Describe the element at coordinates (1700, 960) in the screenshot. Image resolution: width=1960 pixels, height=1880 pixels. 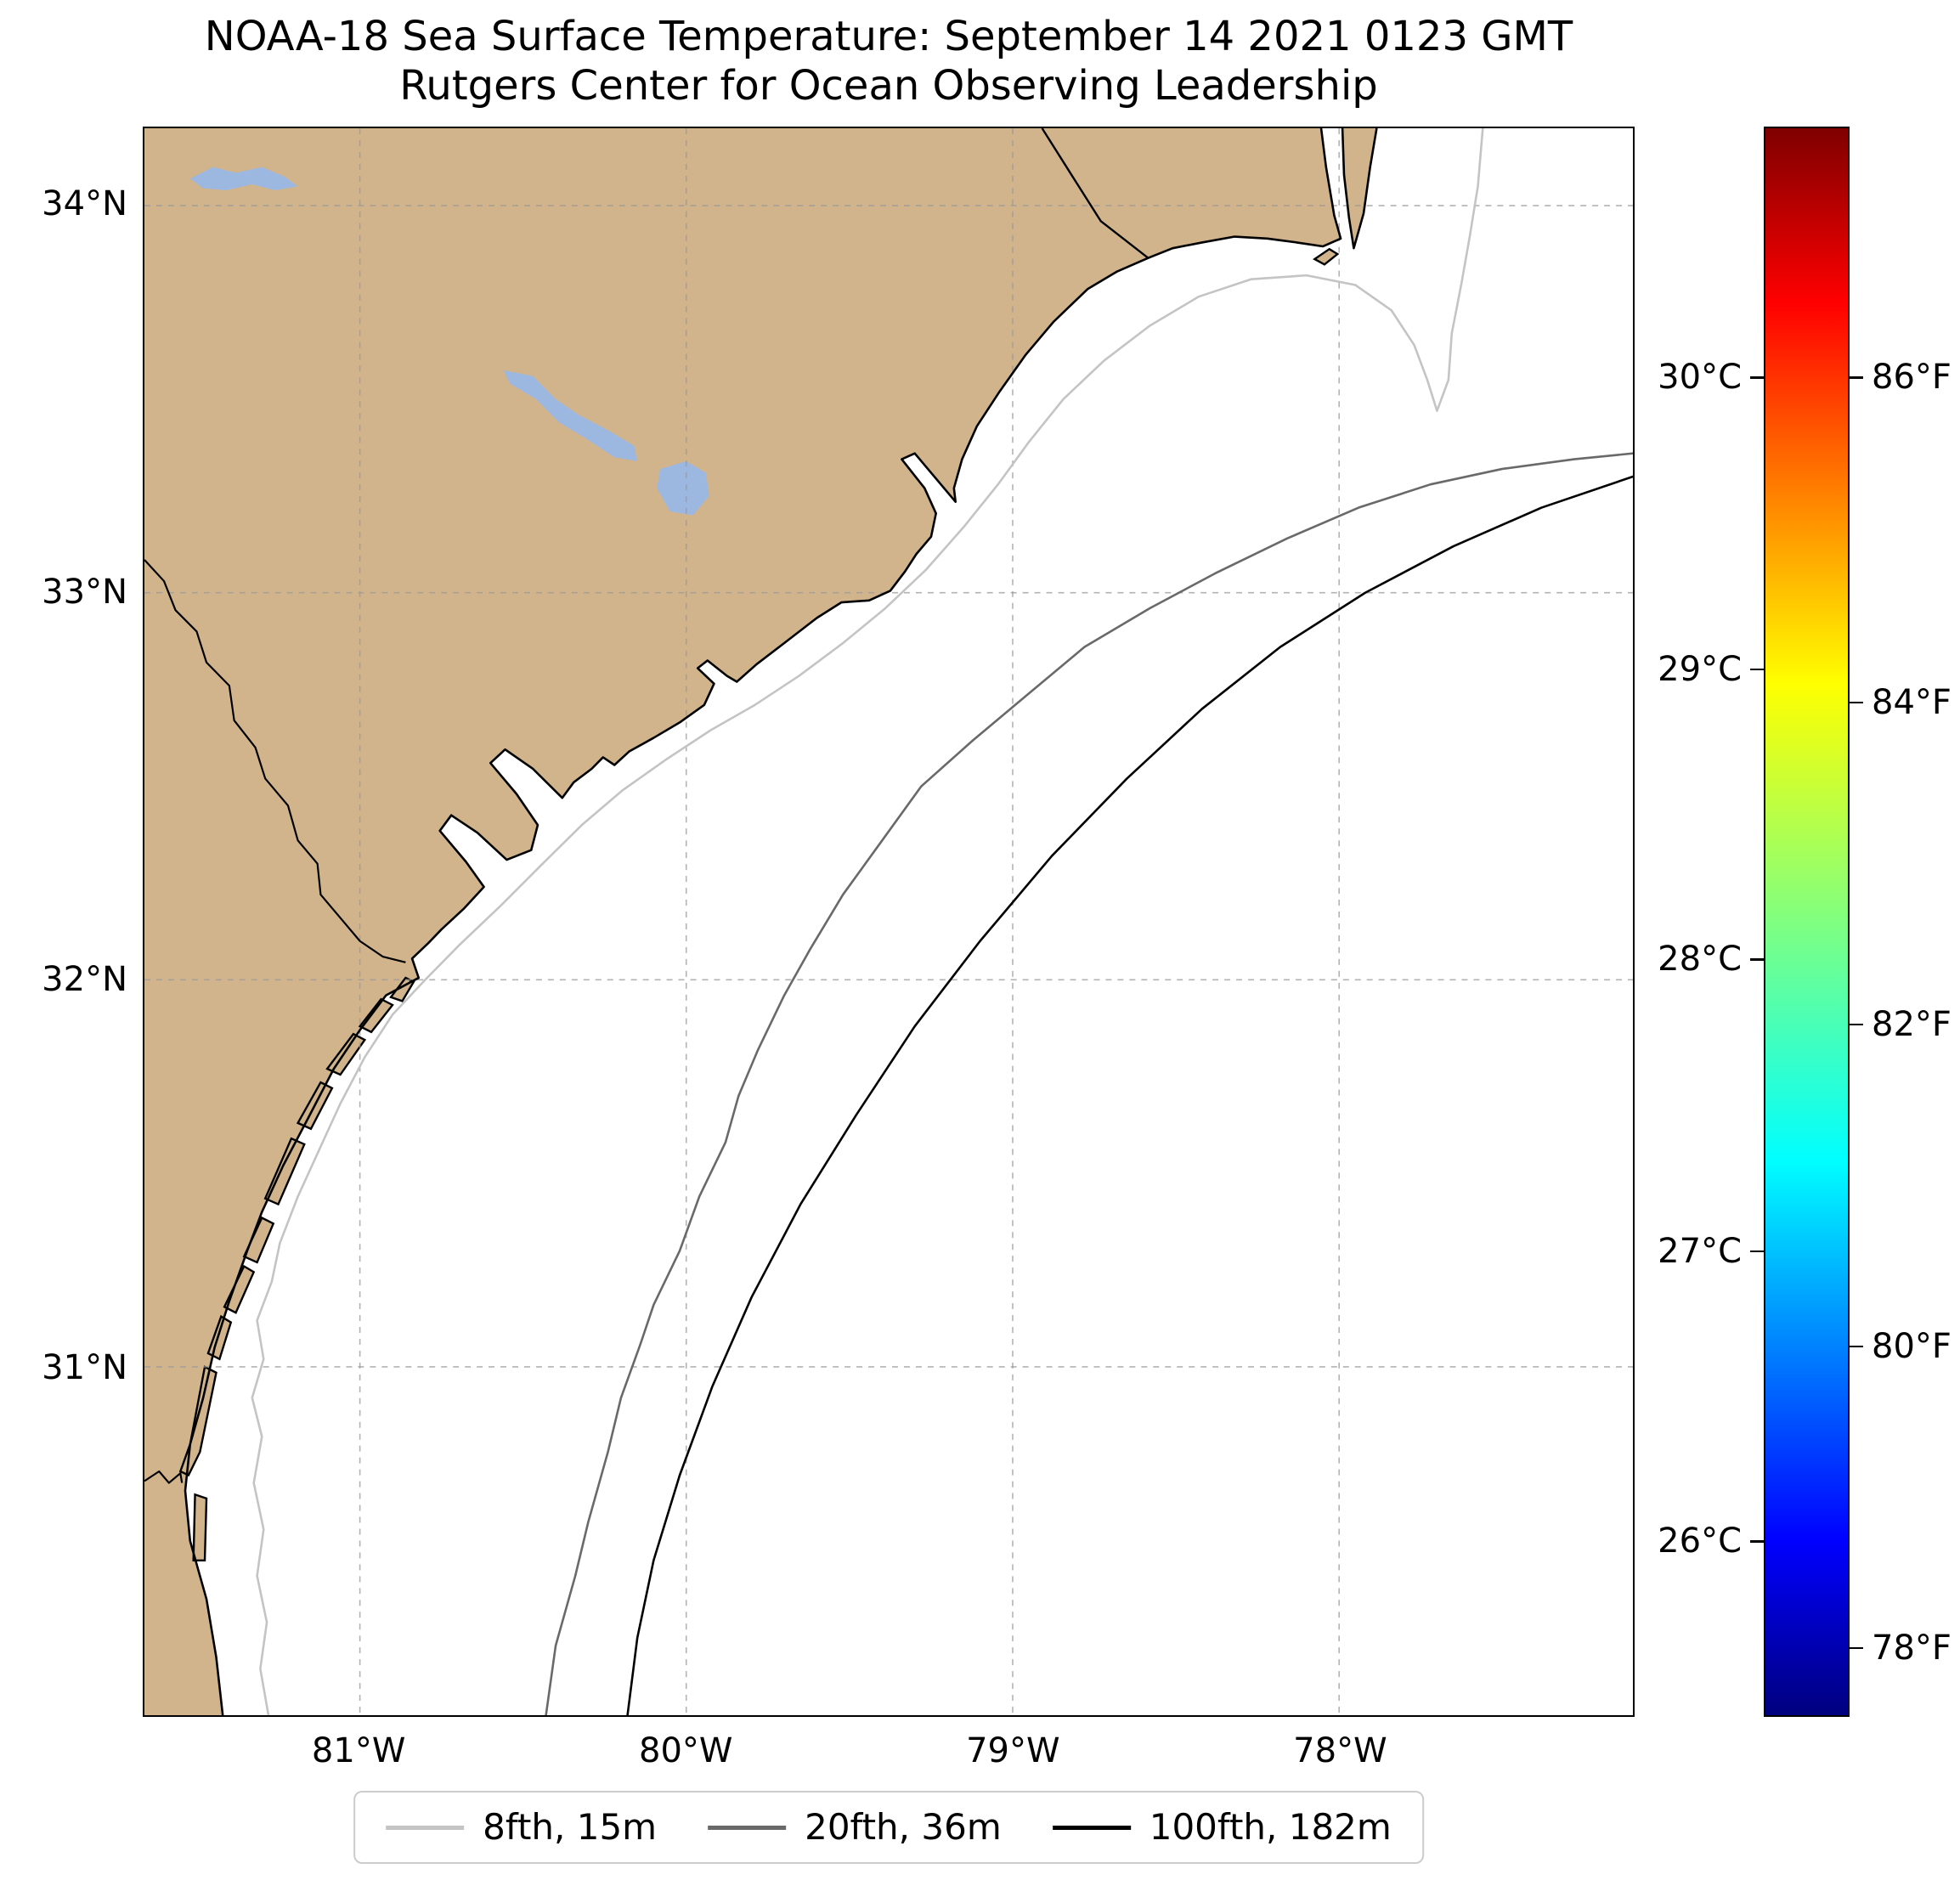
I see `colorbar-label-celsius: 28°C` at that location.